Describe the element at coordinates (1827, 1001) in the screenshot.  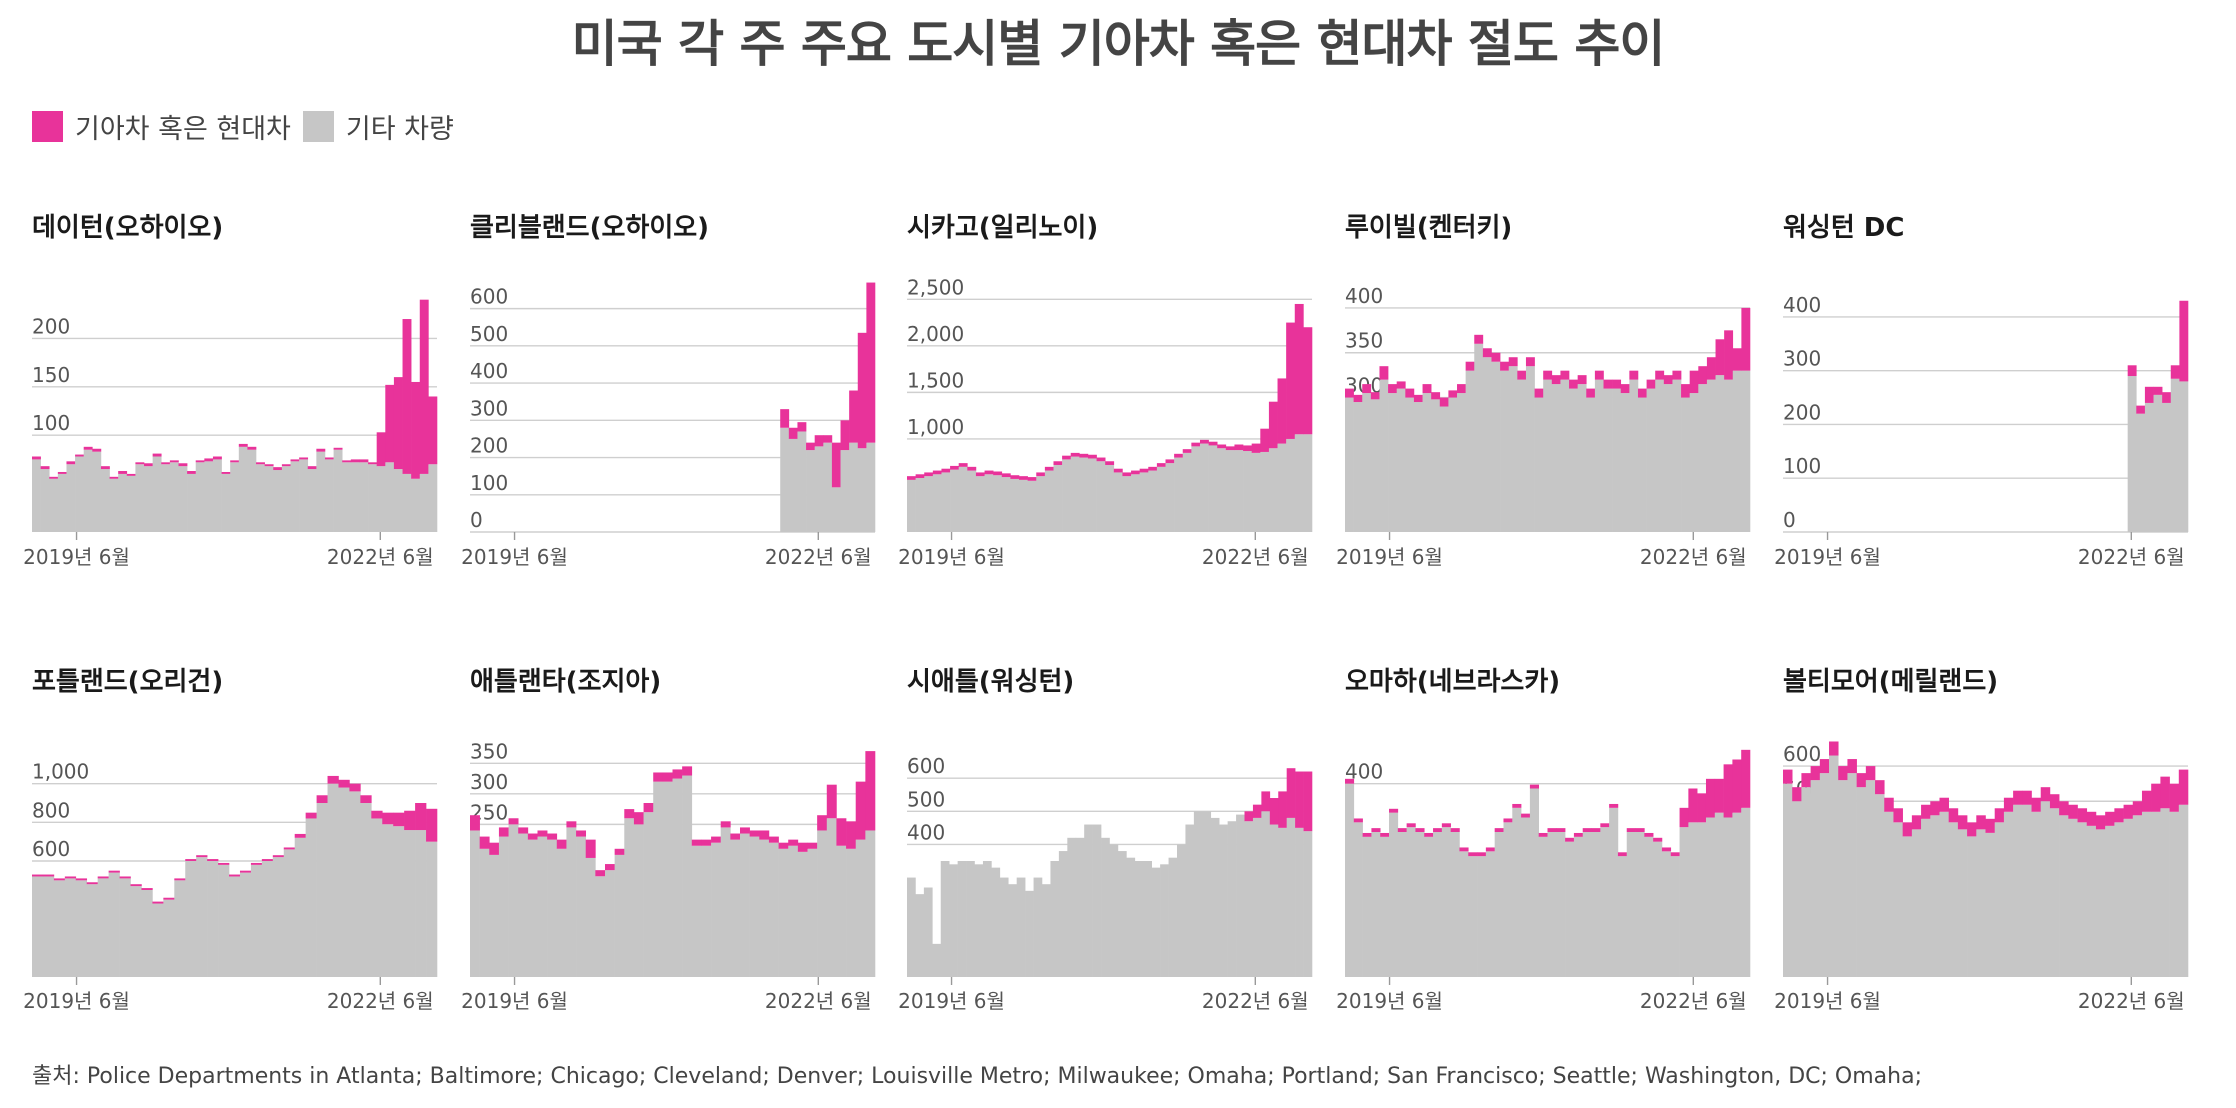
I see `x-tick-label: 2019년 6월` at that location.